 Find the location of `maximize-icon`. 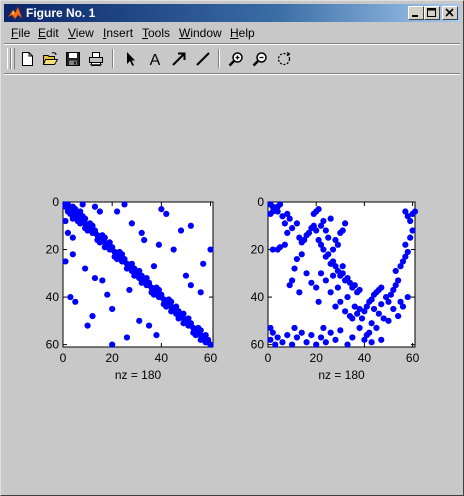

maximize-icon is located at coordinates (431, 12).